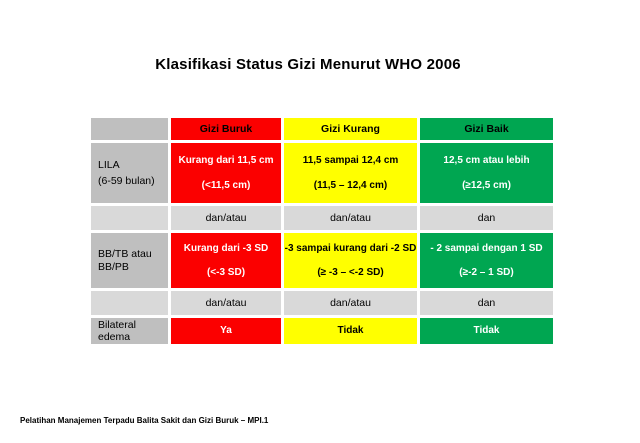  Describe the element at coordinates (308, 64) in the screenshot. I see `page-title: Klasifikasi Status Gizi Menurut WHO 2006` at that location.